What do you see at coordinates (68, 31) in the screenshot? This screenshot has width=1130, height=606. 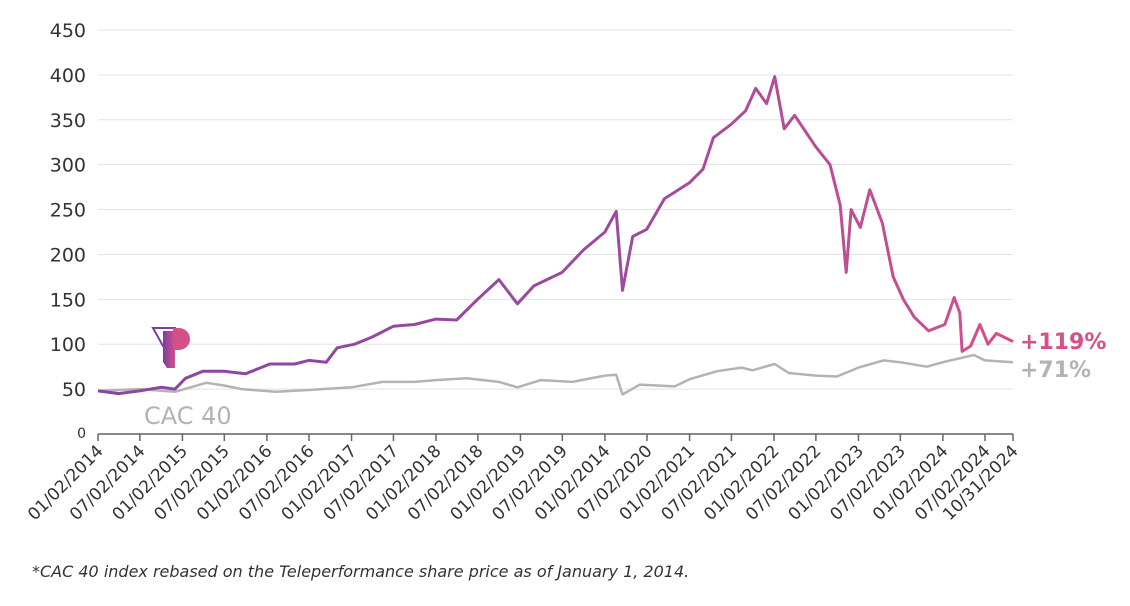 I see `y-tick-label: 450` at bounding box center [68, 31].